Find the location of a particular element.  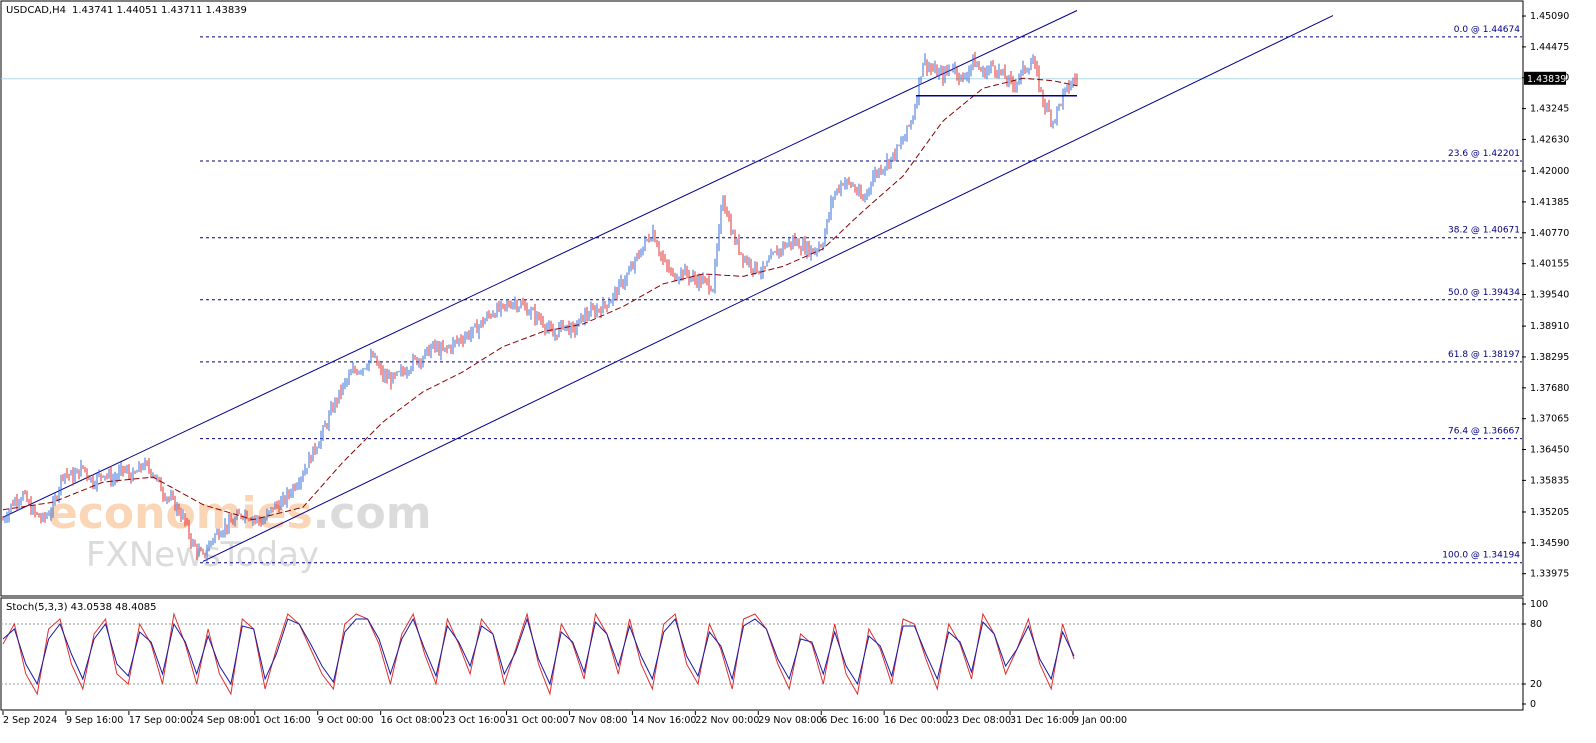

current-price-label: 1.43839 is located at coordinates (1546, 79).